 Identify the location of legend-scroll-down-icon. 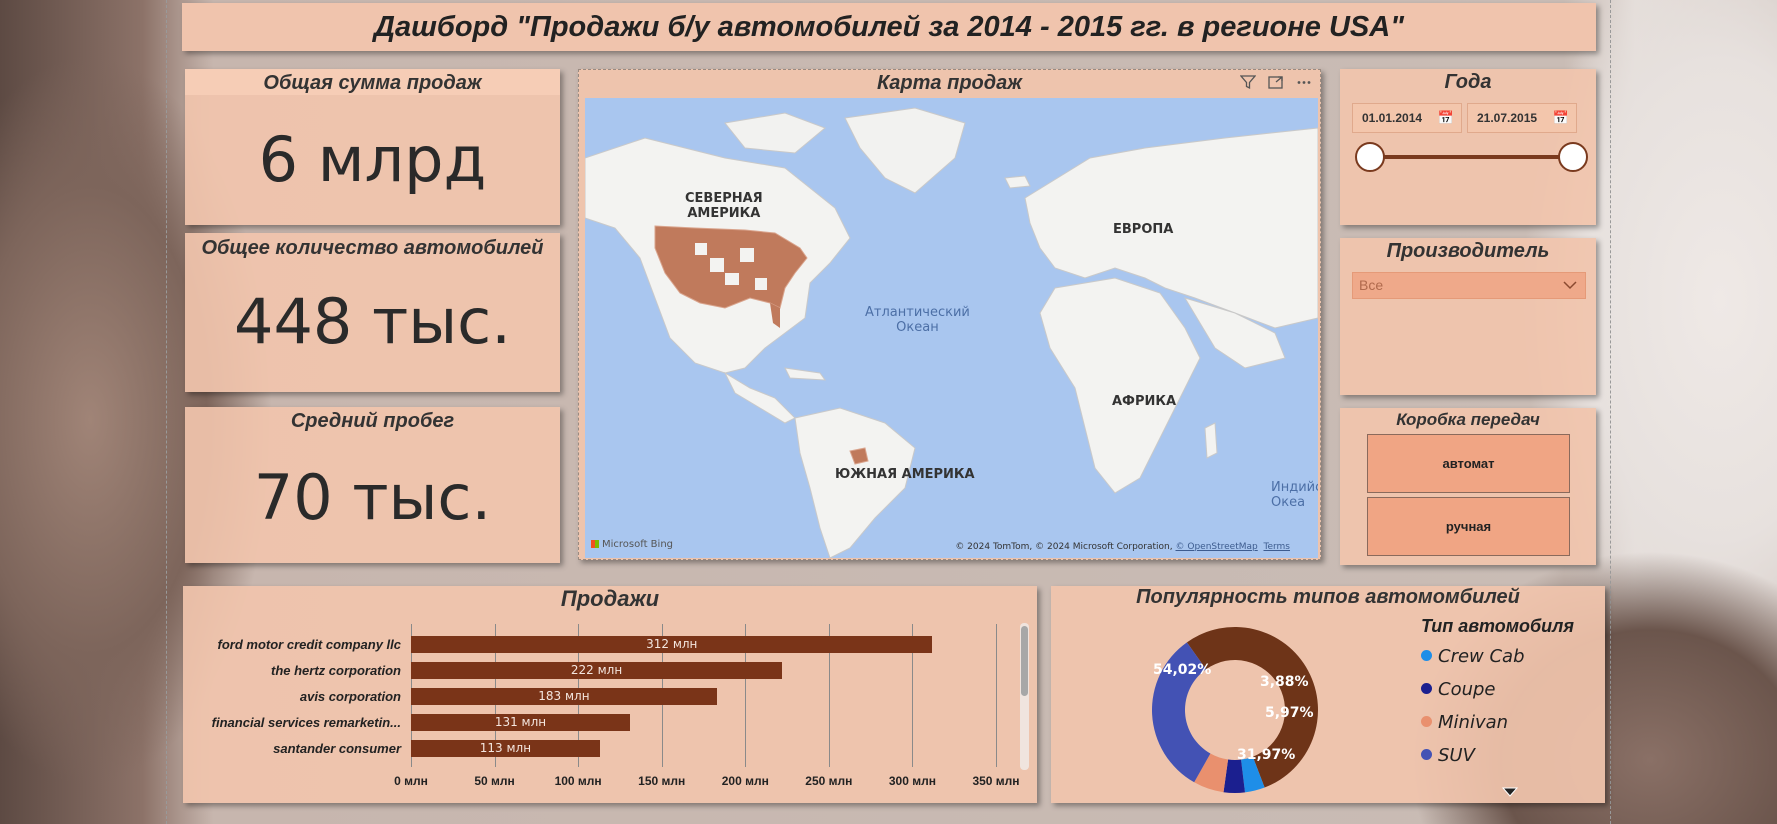
(1510, 793).